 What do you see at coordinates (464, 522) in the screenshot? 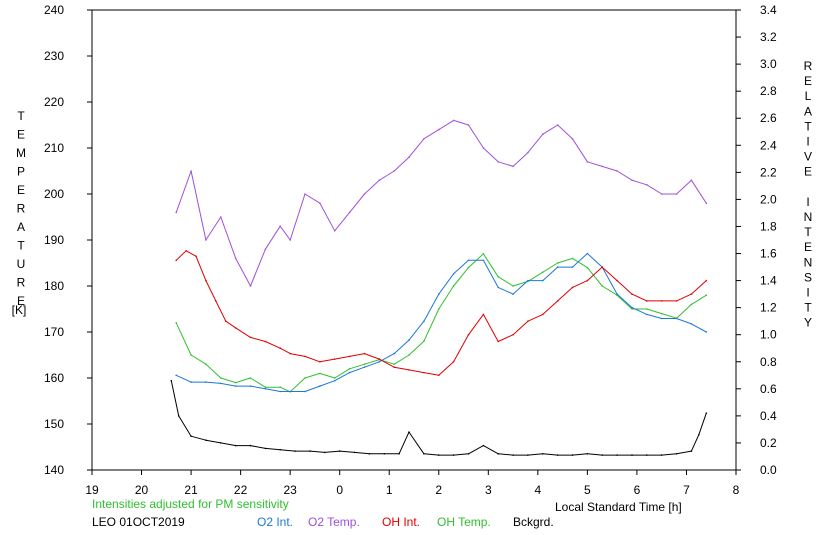
I see `legend-oh-temp: OH Temp.` at bounding box center [464, 522].